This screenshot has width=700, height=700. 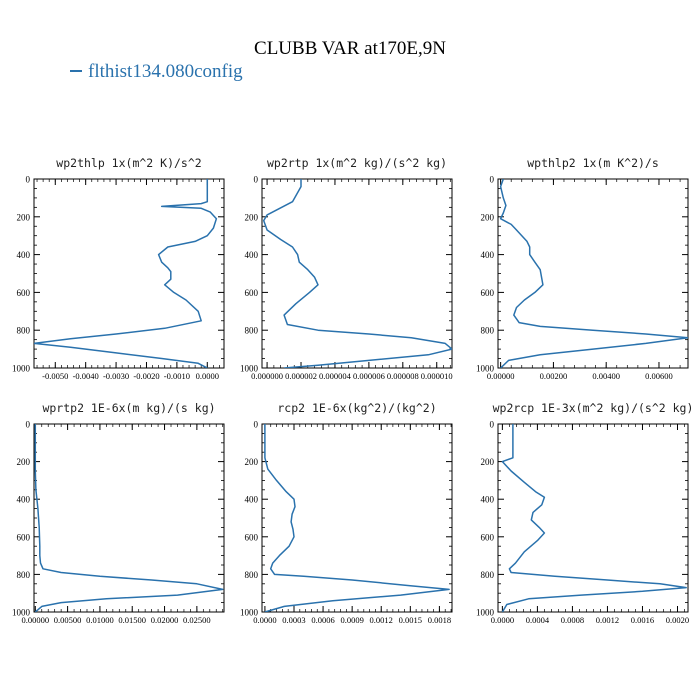 I want to click on x-tick-label: 0.000002, so click(x=301, y=376).